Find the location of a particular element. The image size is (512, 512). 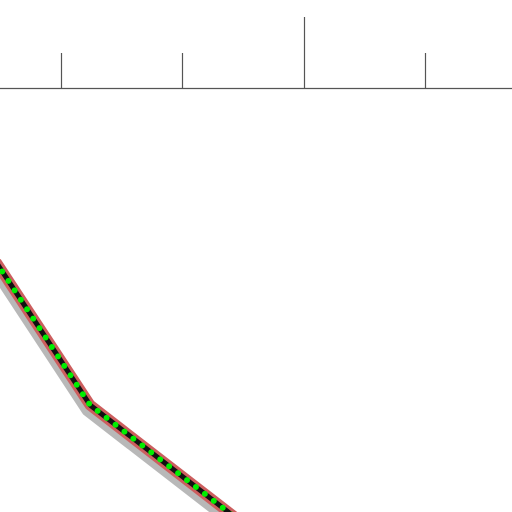

ruler is located at coordinates (256, 53).